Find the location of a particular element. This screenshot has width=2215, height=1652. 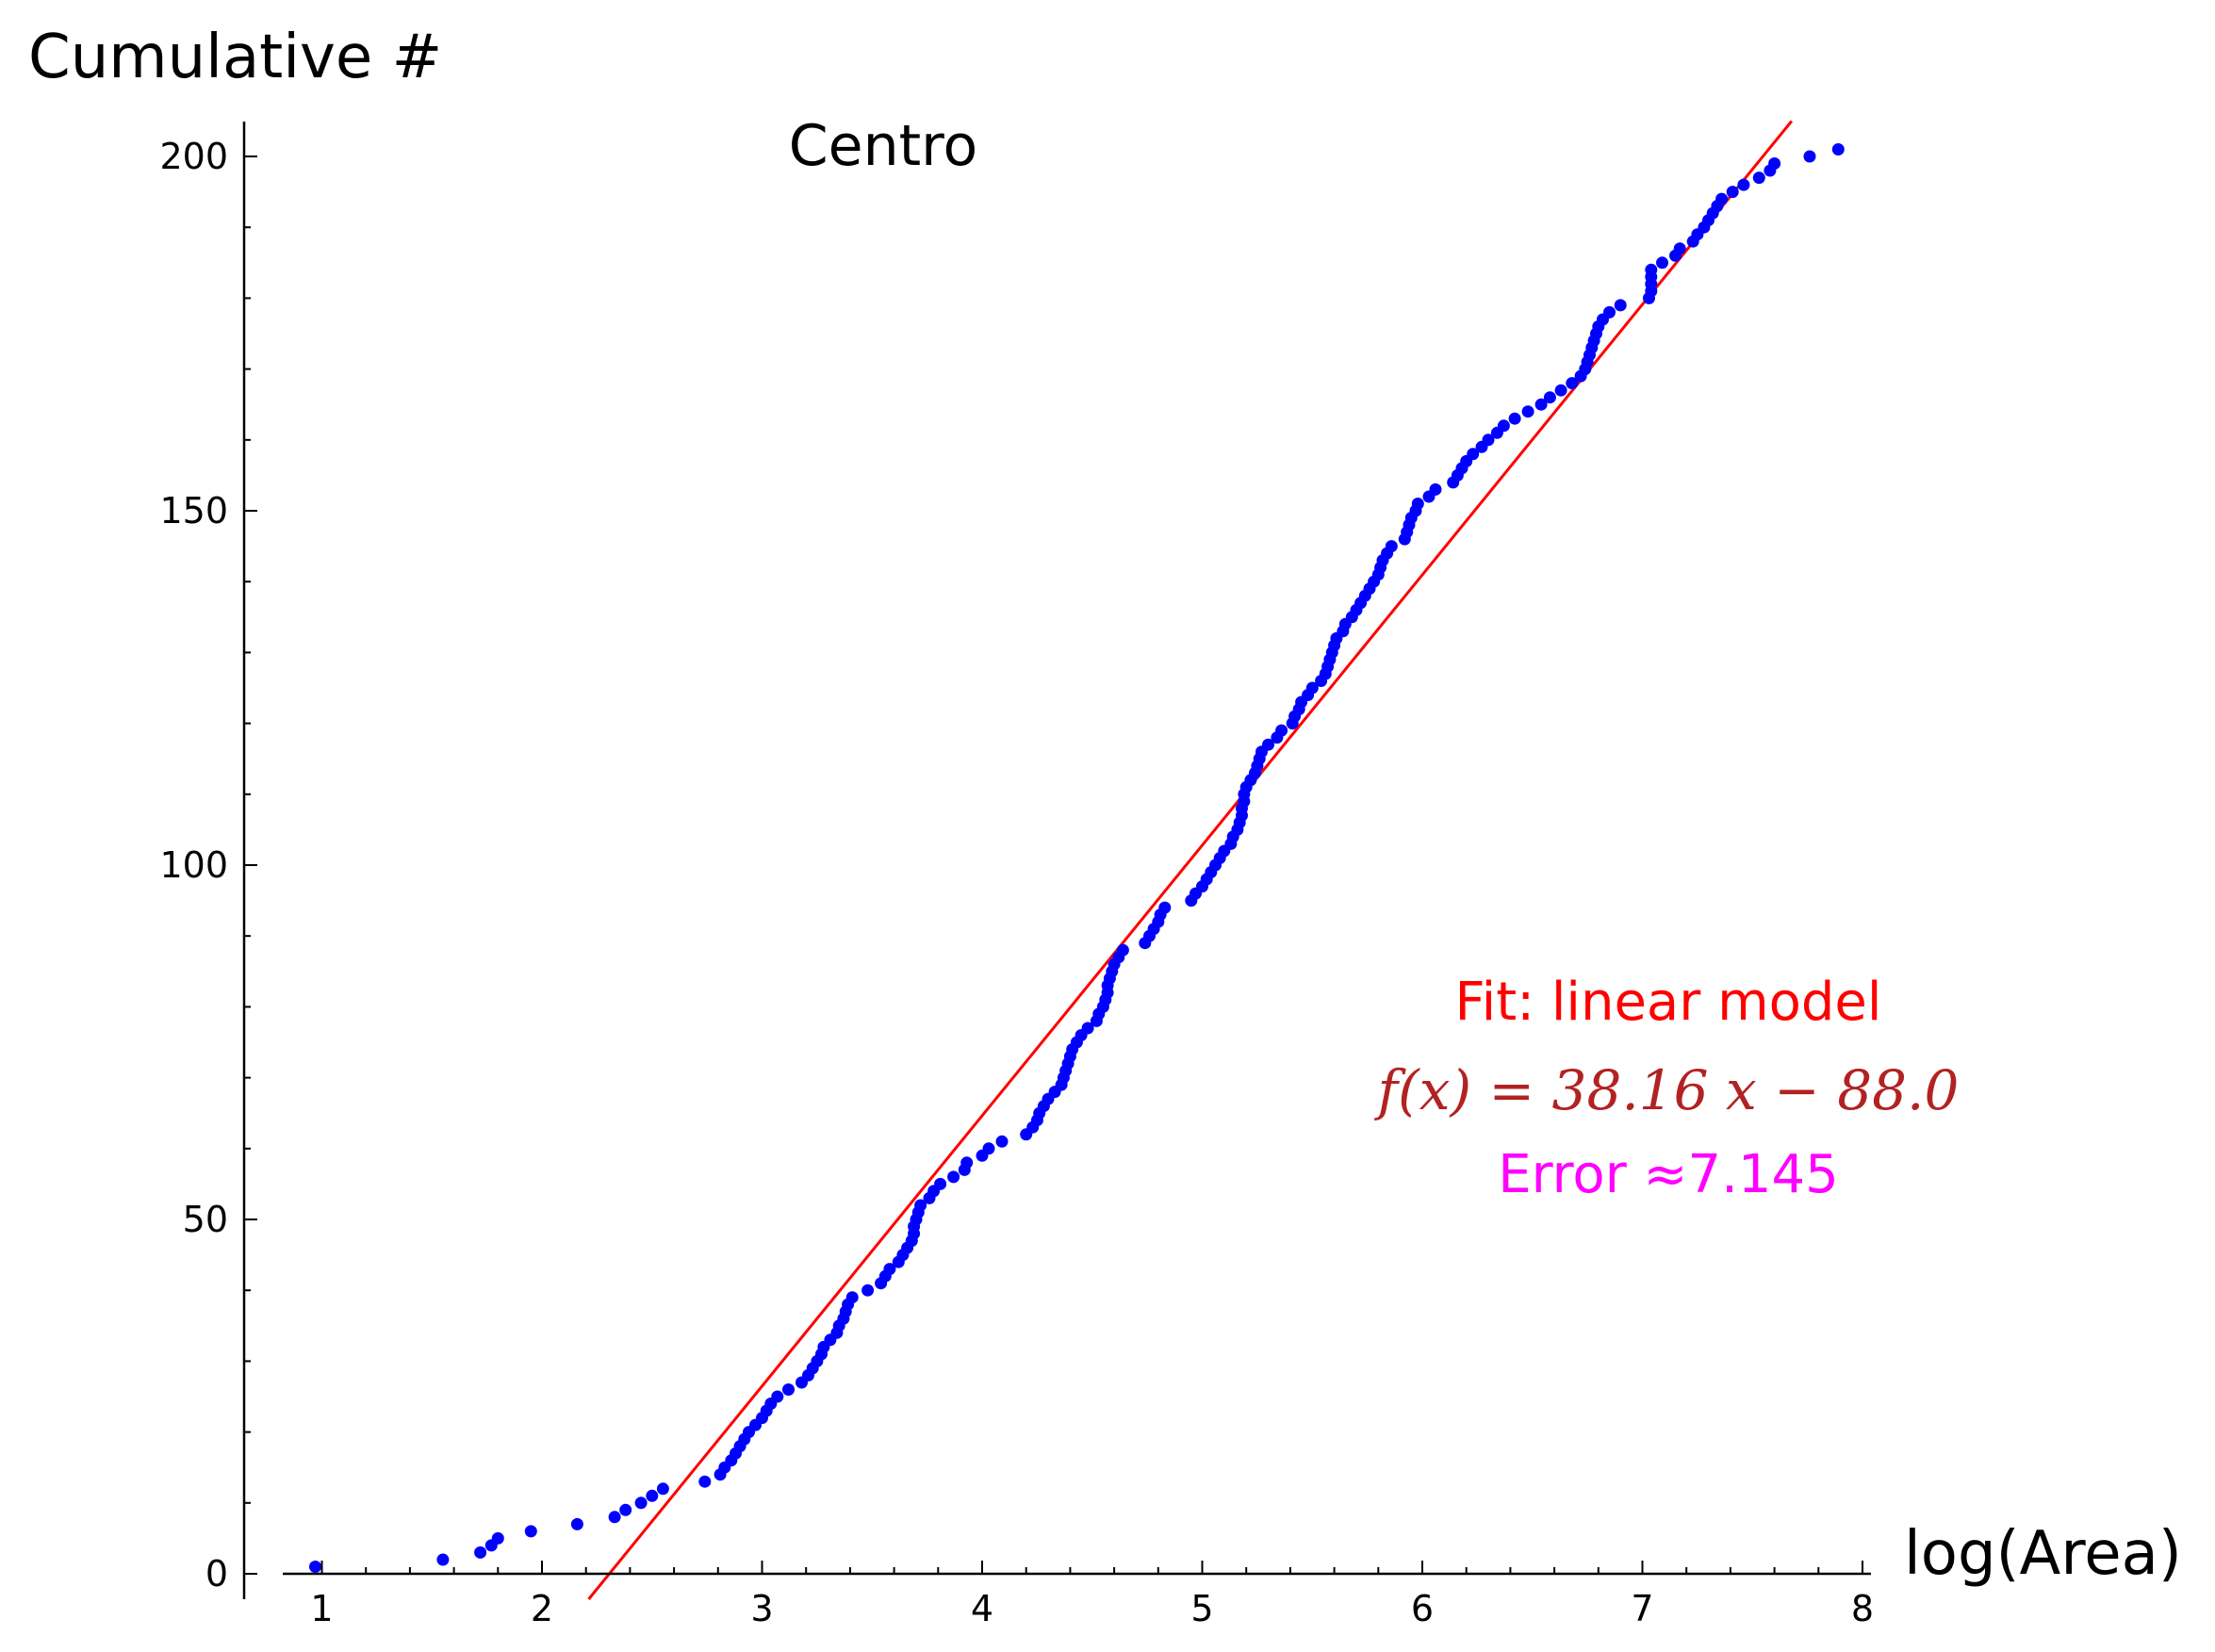

x-tick-label: 5 is located at coordinates (1201, 1609).